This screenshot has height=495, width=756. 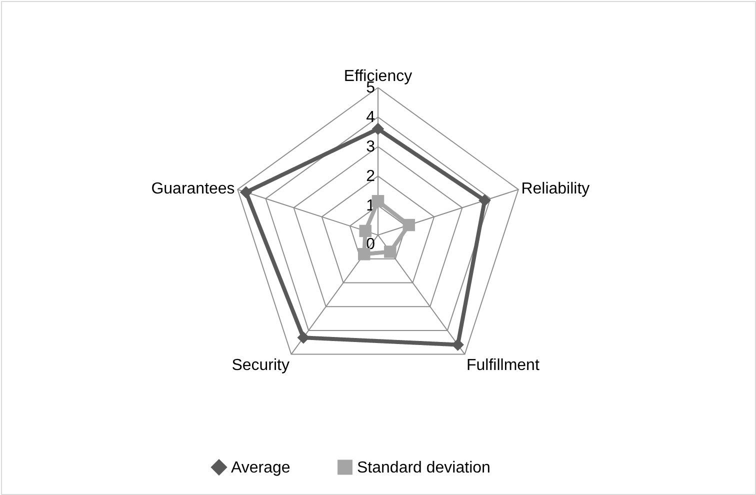 What do you see at coordinates (423, 467) in the screenshot?
I see `legend-label: Standard deviation` at bounding box center [423, 467].